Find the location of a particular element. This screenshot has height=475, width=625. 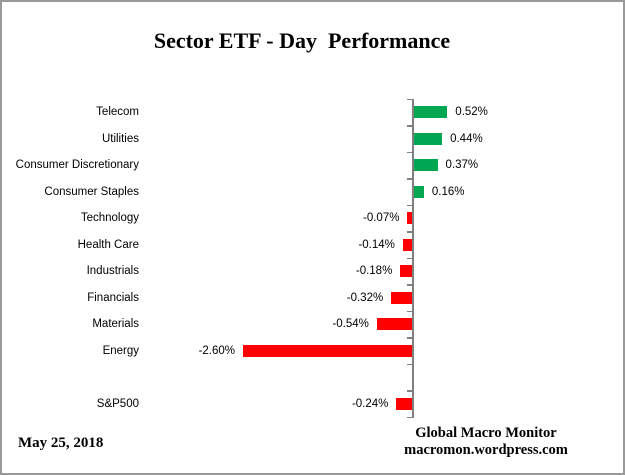

value-label: -0.14% is located at coordinates (376, 244).